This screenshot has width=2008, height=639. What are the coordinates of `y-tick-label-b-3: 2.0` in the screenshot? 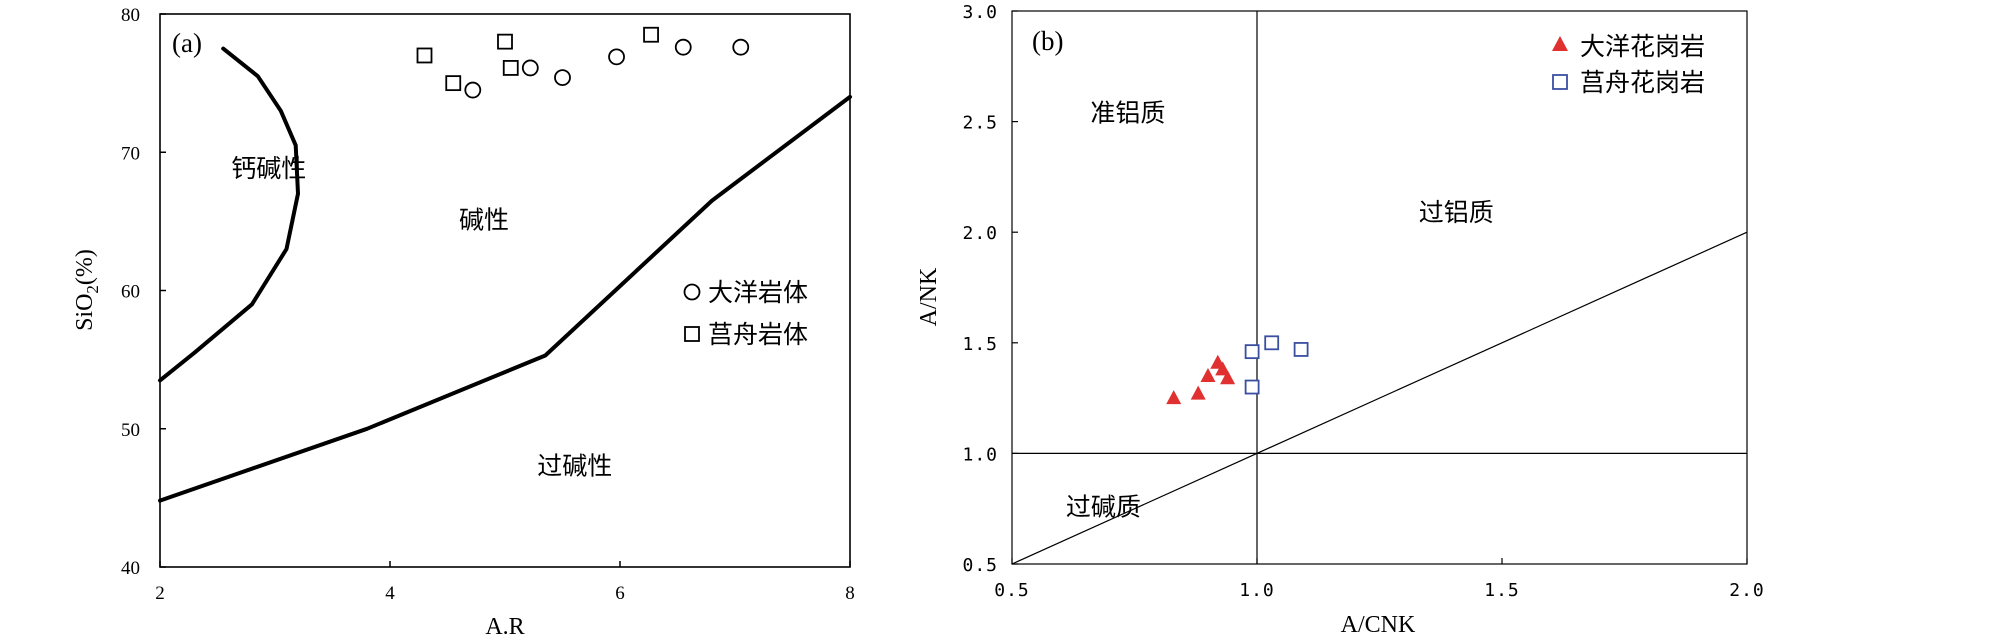 It's located at (980, 233).